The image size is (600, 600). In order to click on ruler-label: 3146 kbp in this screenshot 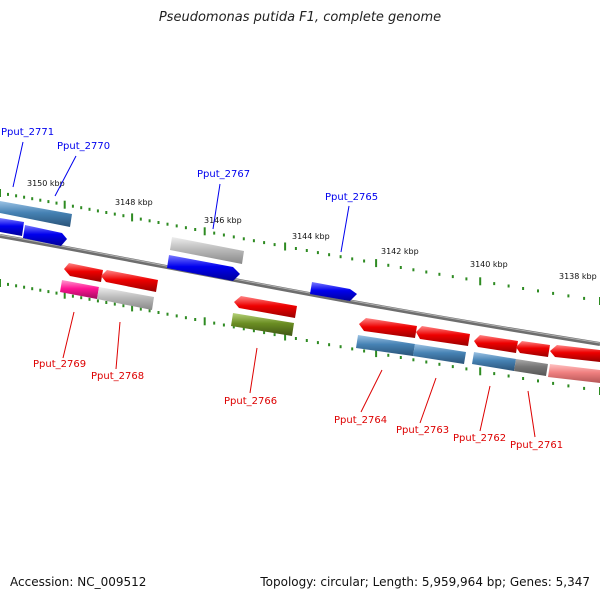, I will do `click(223, 220)`.